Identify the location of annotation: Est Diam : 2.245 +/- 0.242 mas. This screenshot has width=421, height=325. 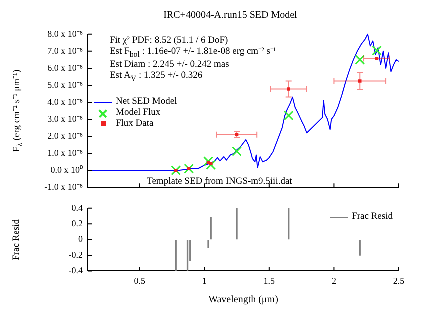
(170, 65).